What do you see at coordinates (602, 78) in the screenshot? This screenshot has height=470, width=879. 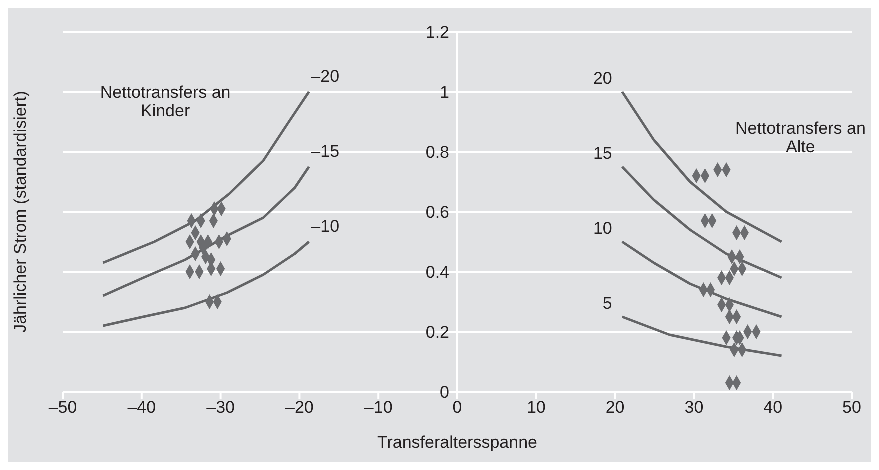 I see `series-label: 20` at bounding box center [602, 78].